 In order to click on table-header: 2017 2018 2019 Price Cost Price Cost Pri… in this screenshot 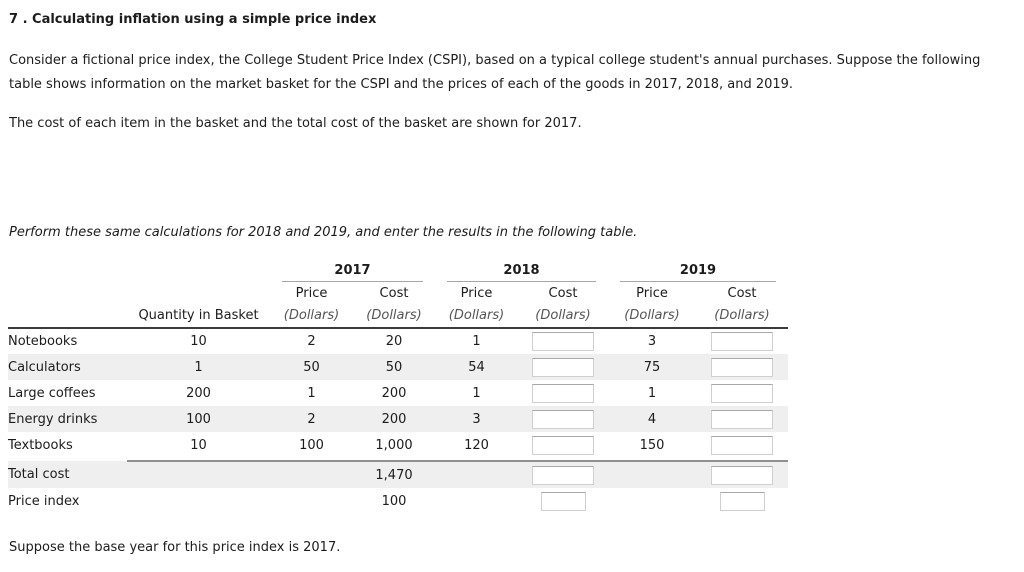, I will do `click(398, 295)`.